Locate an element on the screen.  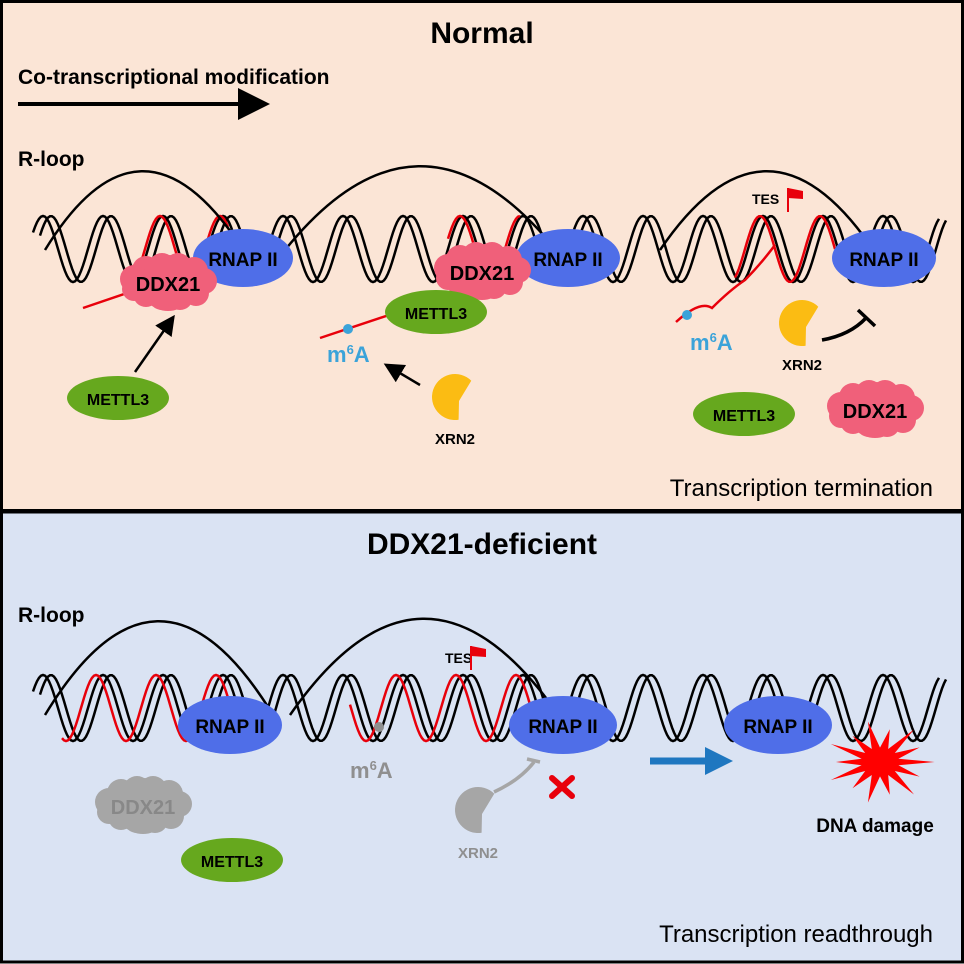
dna-damage-label: DNA damage is located at coordinates (875, 826).